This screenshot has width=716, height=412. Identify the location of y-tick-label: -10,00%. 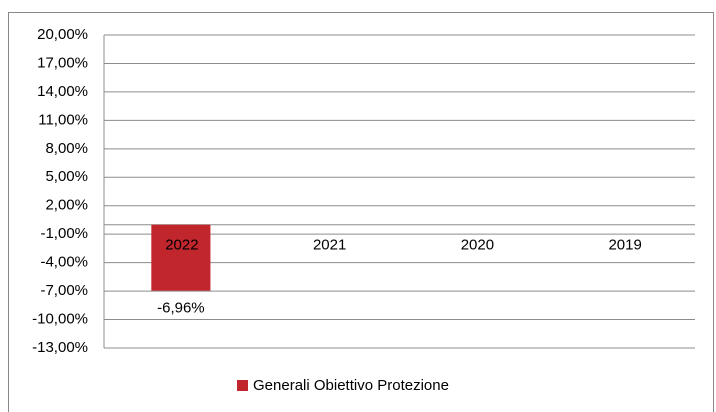
(60, 319).